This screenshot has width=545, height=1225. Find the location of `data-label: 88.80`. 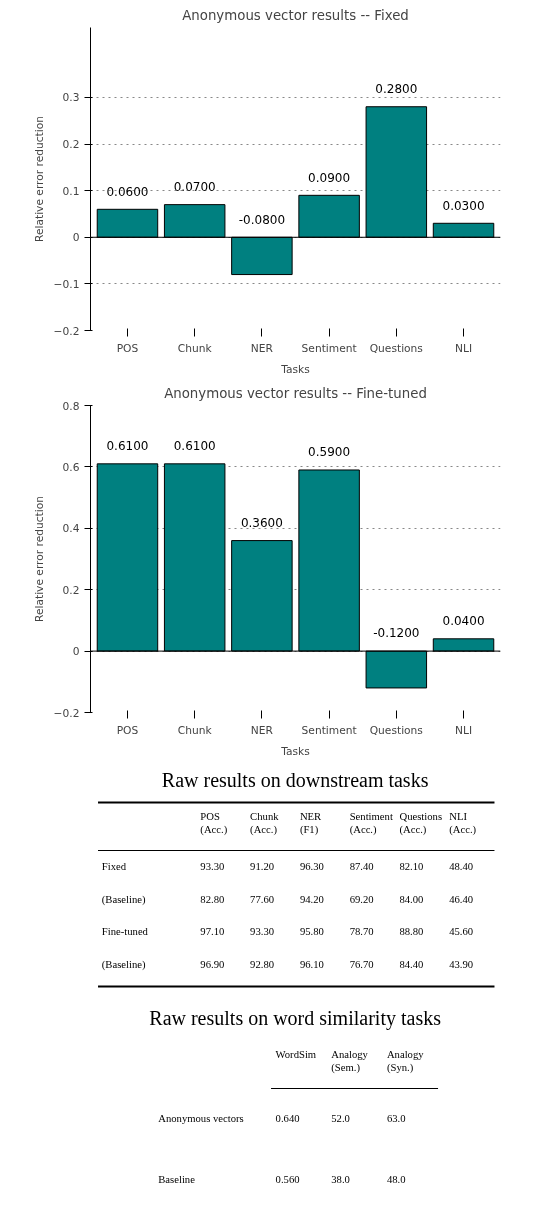

data-label: 88.80 is located at coordinates (411, 932).